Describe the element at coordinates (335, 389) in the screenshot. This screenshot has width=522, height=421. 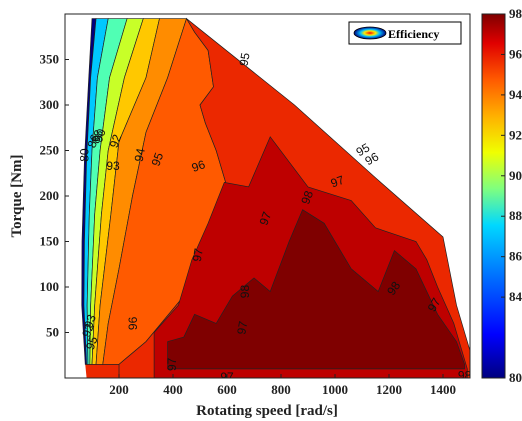
I see `x-tick-label: 1000` at that location.